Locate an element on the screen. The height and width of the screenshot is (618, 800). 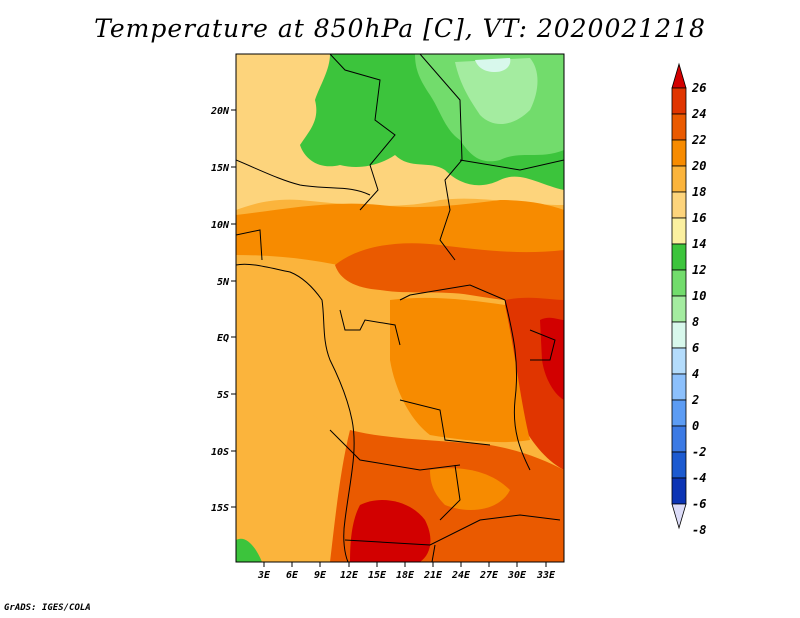
lon-axis: 3E 6E 9E 12E 15E 18E 21E 24E 27E 30E 33E is located at coordinates (406, 571).